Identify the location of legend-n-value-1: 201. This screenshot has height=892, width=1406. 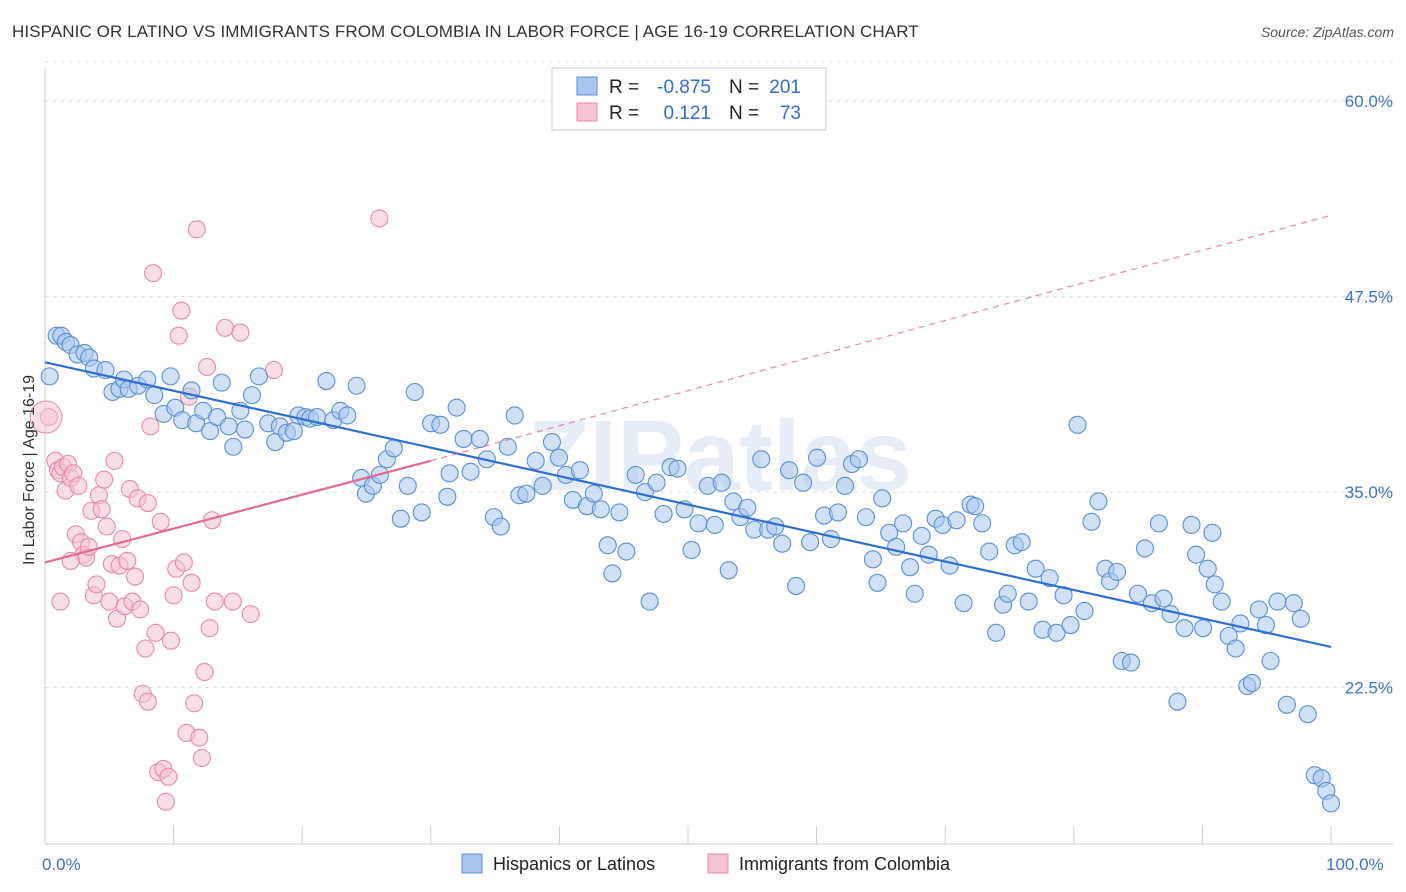
(785, 87).